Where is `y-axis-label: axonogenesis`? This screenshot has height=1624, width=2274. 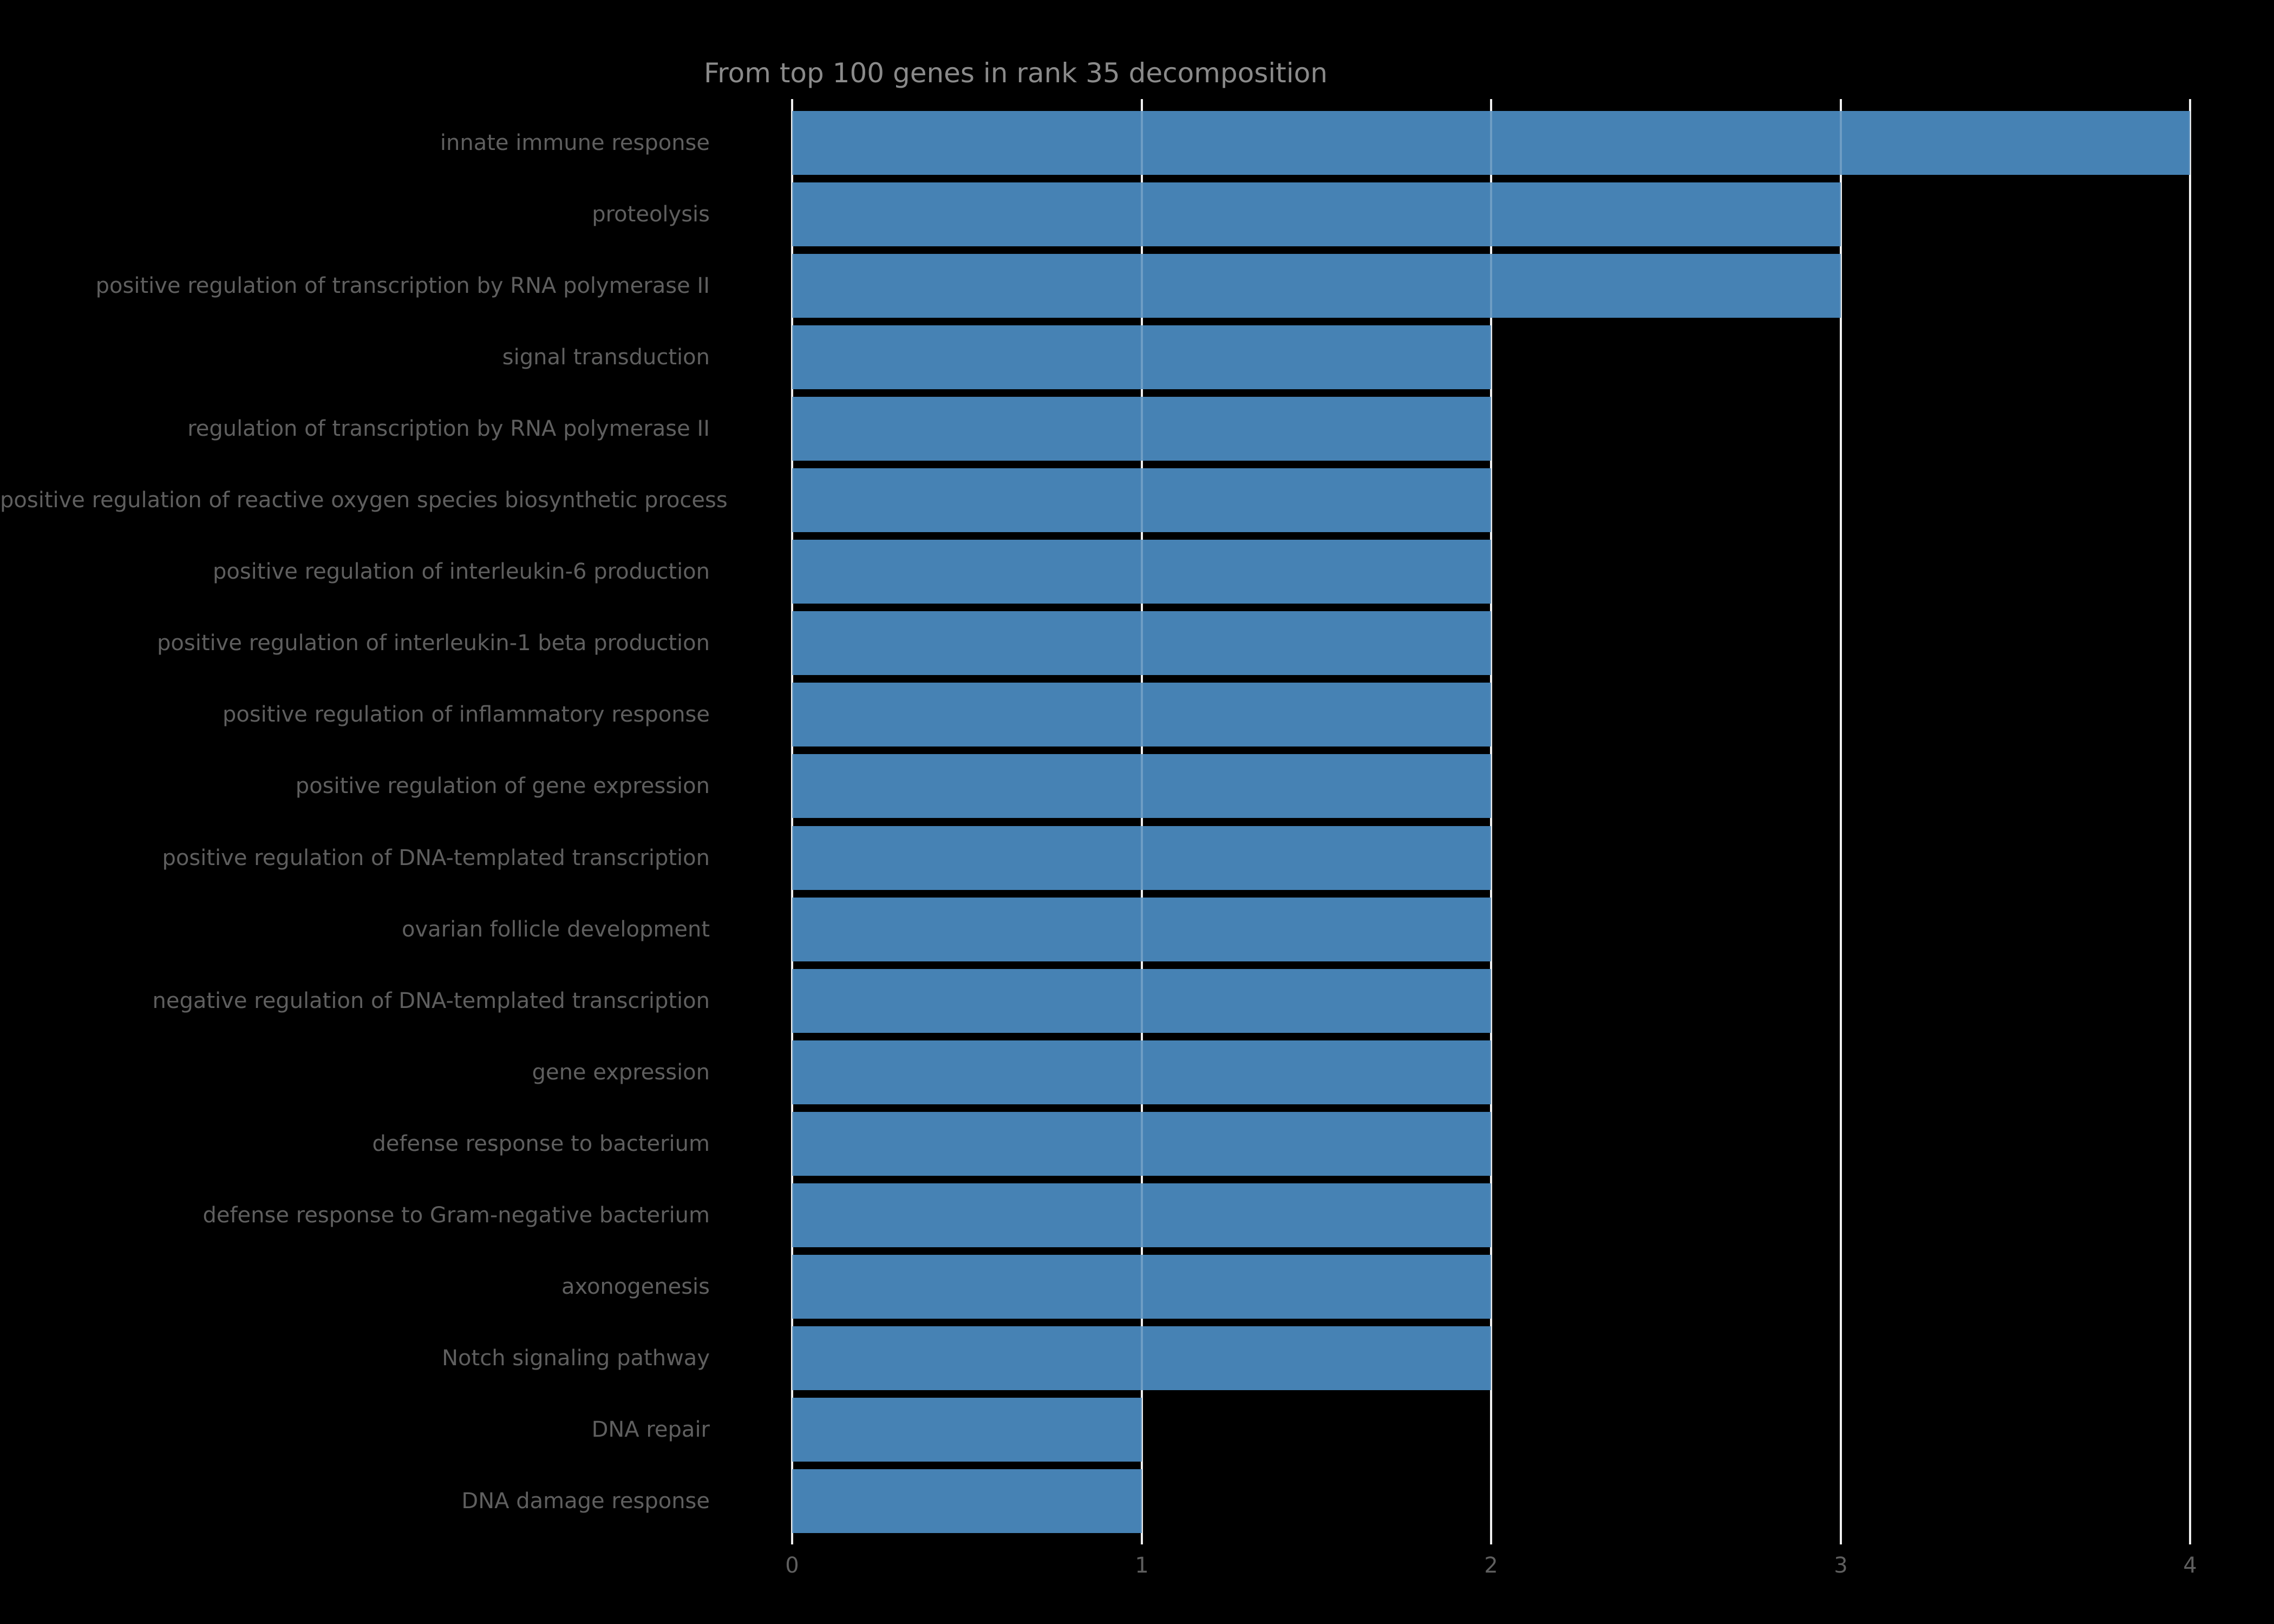 y-axis-label: axonogenesis is located at coordinates (636, 1286).